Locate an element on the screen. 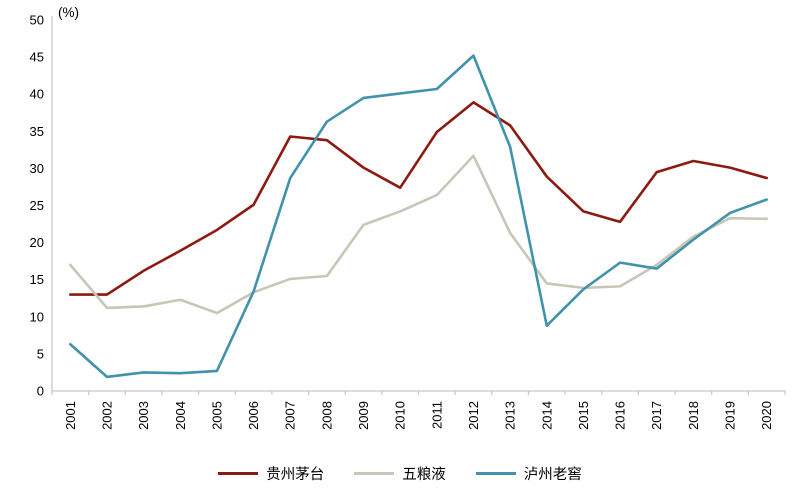 Image resolution: width=800 pixels, height=493 pixels. y-tick-label: 50 is located at coordinates (37, 20).